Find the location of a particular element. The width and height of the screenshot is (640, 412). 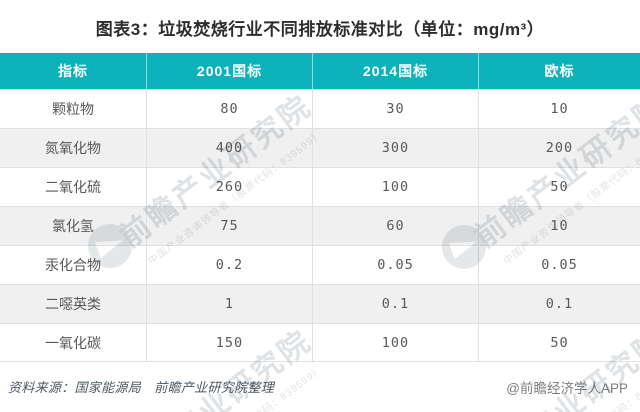

table-row: 一氧化碳 150 100 50 is located at coordinates (320, 342).